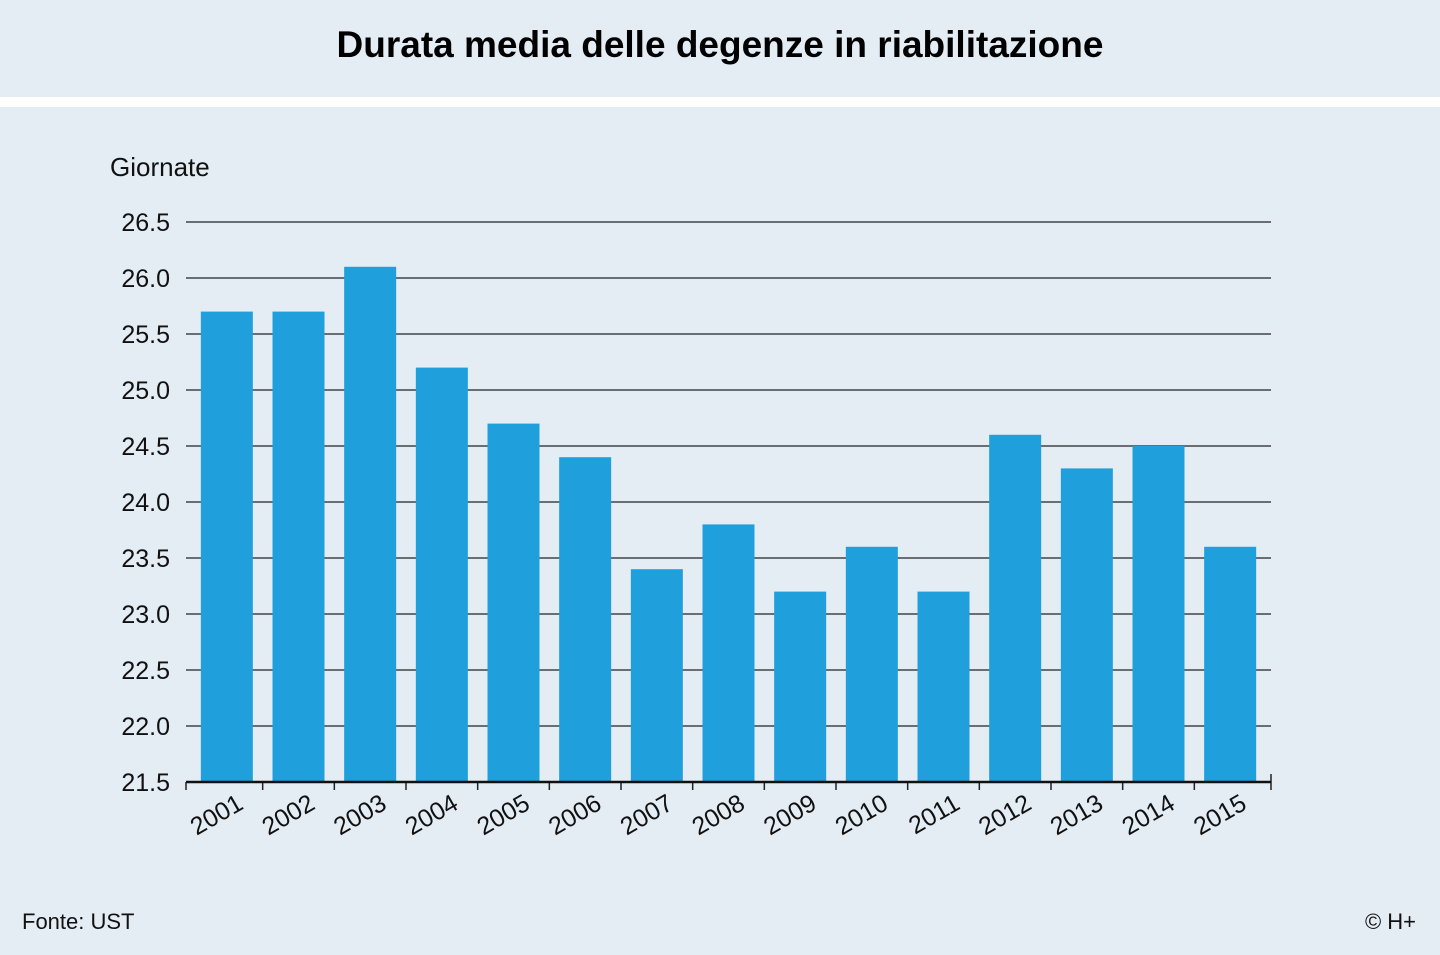 This screenshot has width=1440, height=955. What do you see at coordinates (370, 524) in the screenshot?
I see `bar-2003` at bounding box center [370, 524].